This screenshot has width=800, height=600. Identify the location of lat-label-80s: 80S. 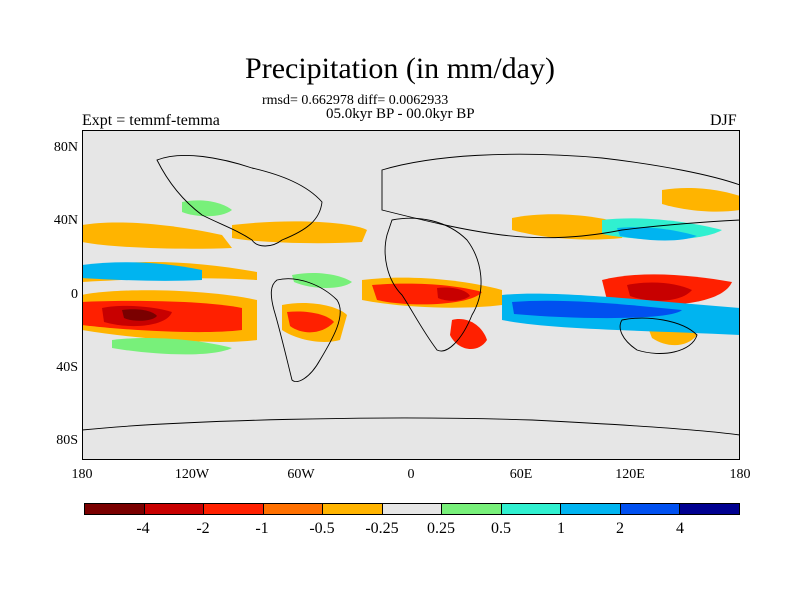
(67, 440).